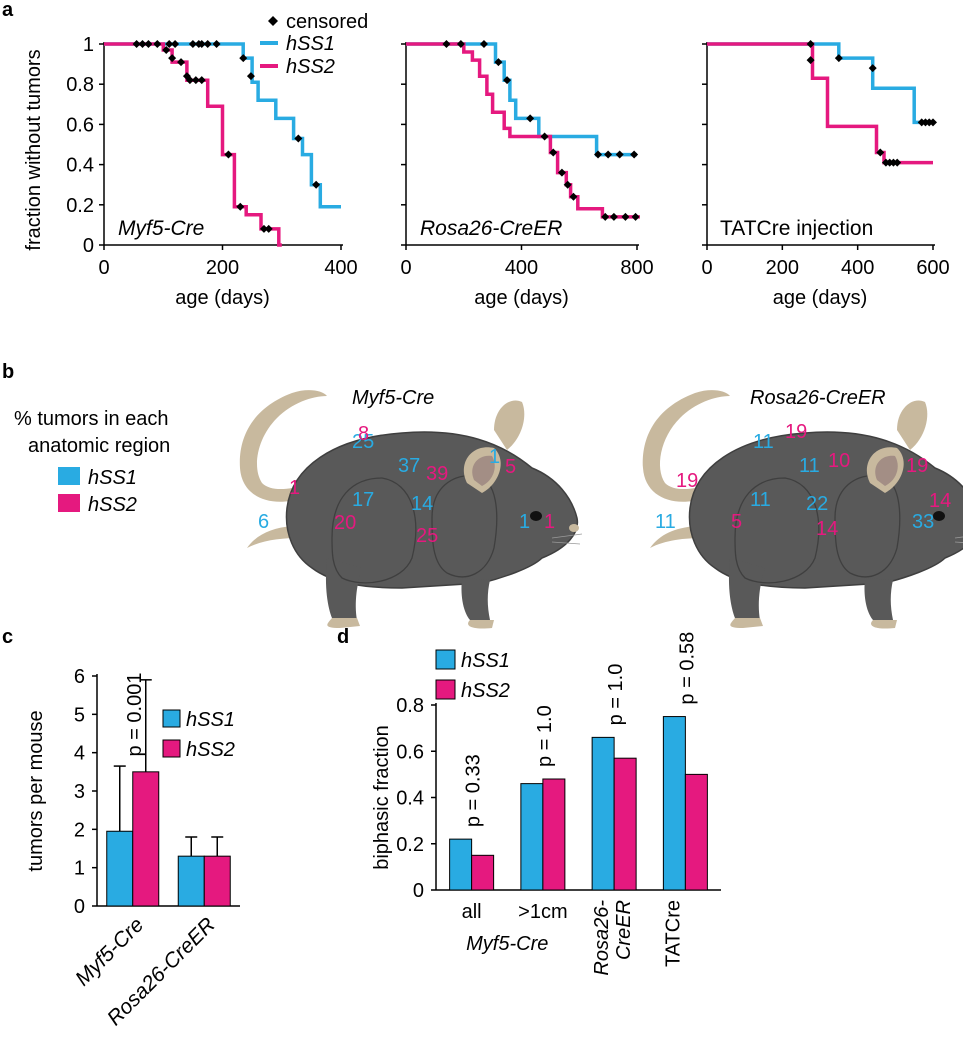 The image size is (963, 1050). I want to click on myf5-pct-snout-hSS1: 1, so click(524, 522).